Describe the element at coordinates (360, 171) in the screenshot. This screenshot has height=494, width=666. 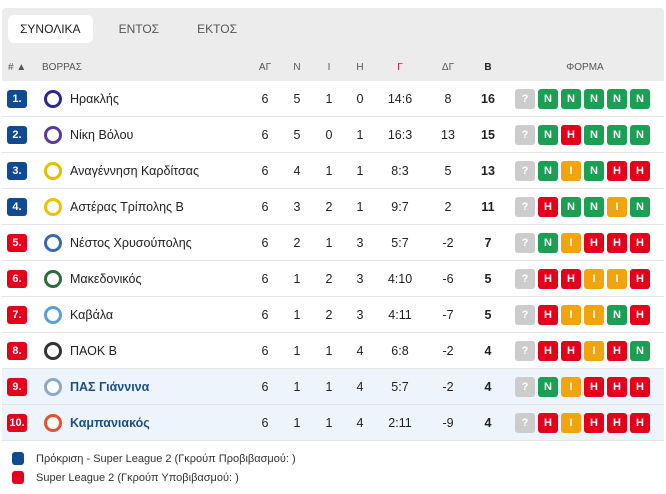
I see `lost-cell: 1` at that location.